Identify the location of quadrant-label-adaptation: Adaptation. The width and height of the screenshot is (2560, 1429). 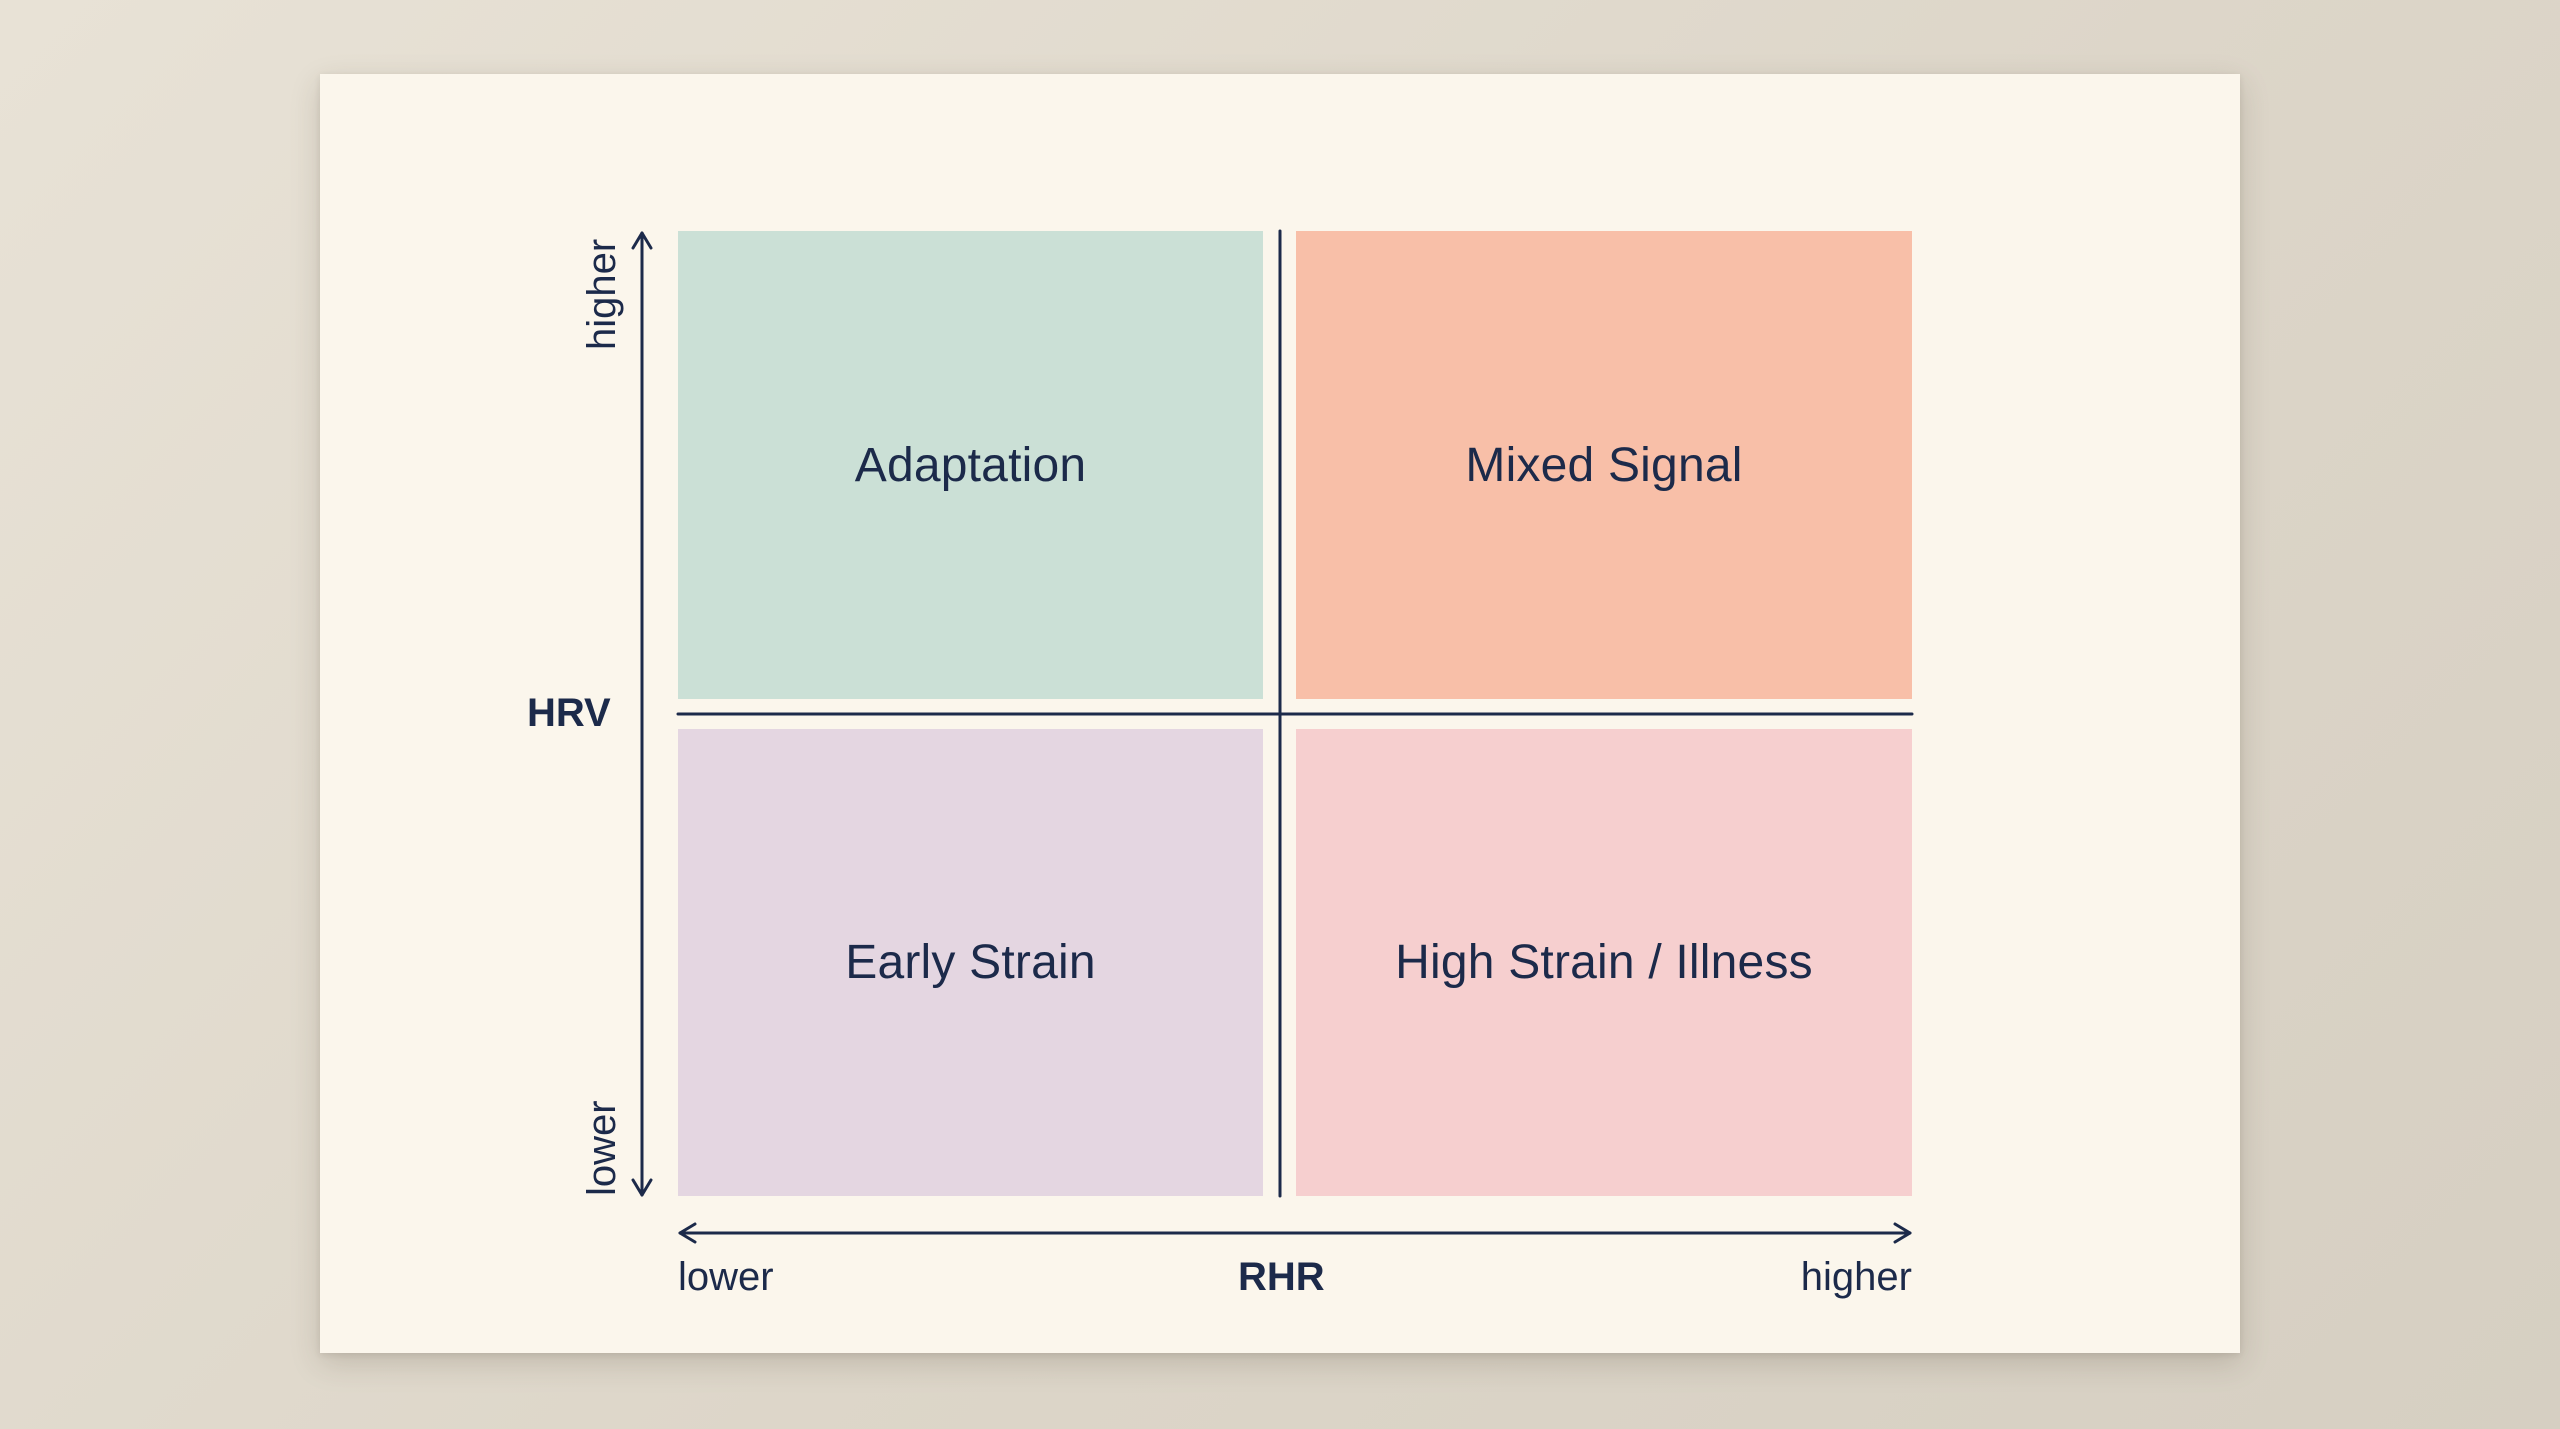
(970, 465).